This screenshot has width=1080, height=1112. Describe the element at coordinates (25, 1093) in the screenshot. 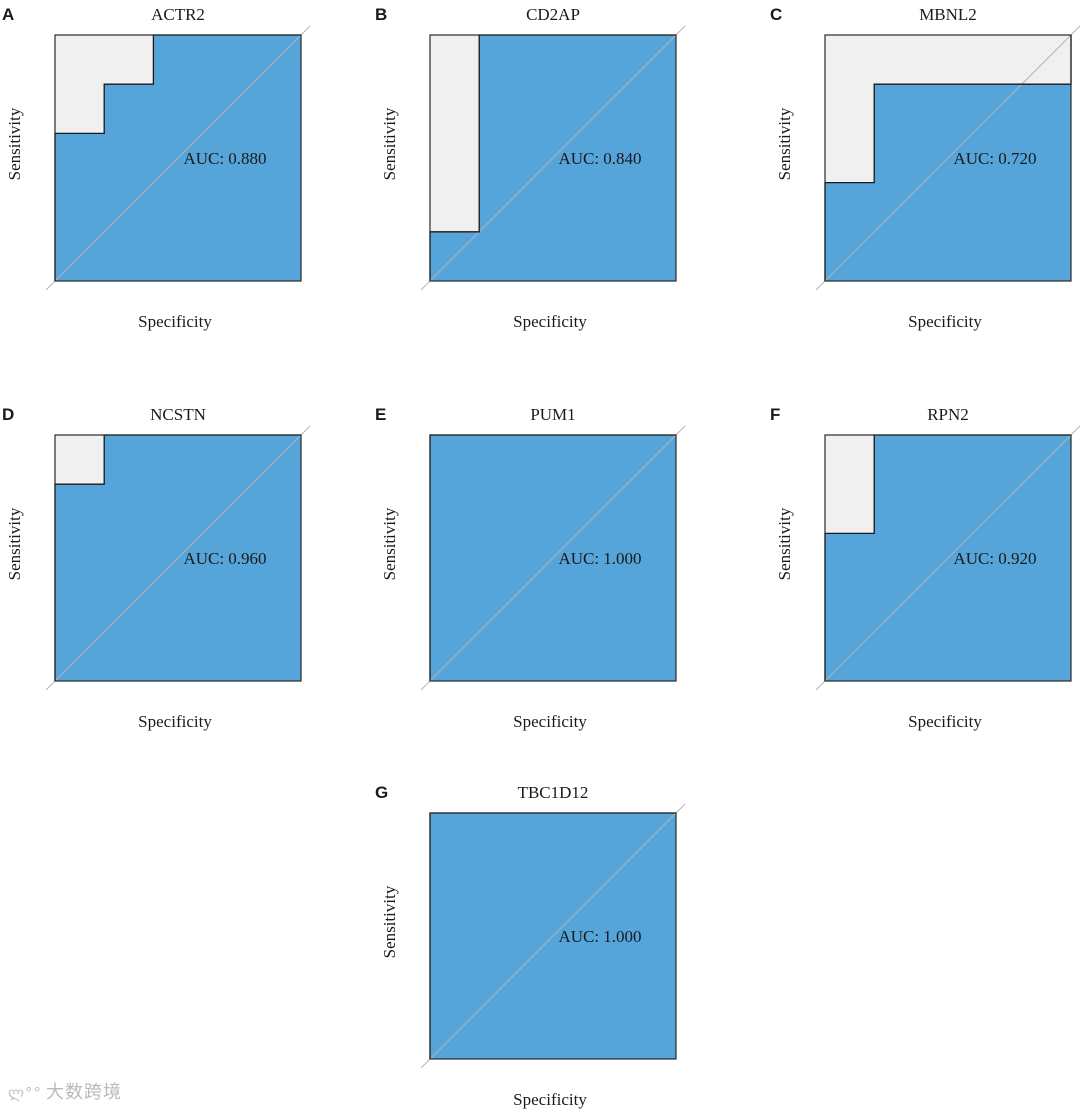

I see `watermark-logo: ლ°°` at that location.